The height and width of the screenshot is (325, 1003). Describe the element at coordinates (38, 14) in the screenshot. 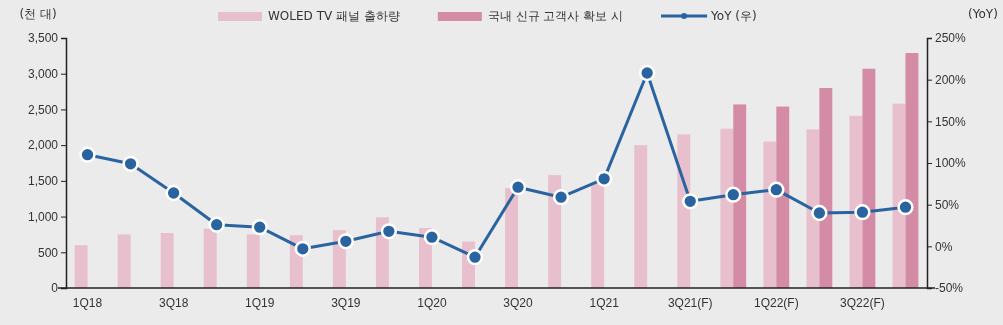

I see `y-axis-title: (천 대)` at that location.